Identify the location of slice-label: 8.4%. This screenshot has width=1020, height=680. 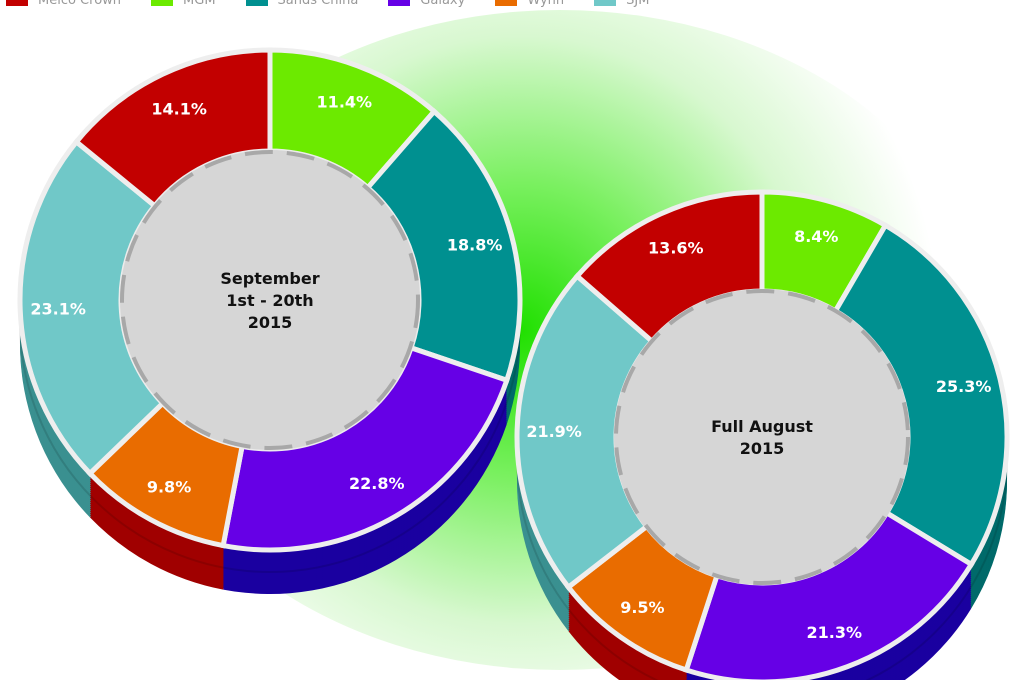
(816, 236).